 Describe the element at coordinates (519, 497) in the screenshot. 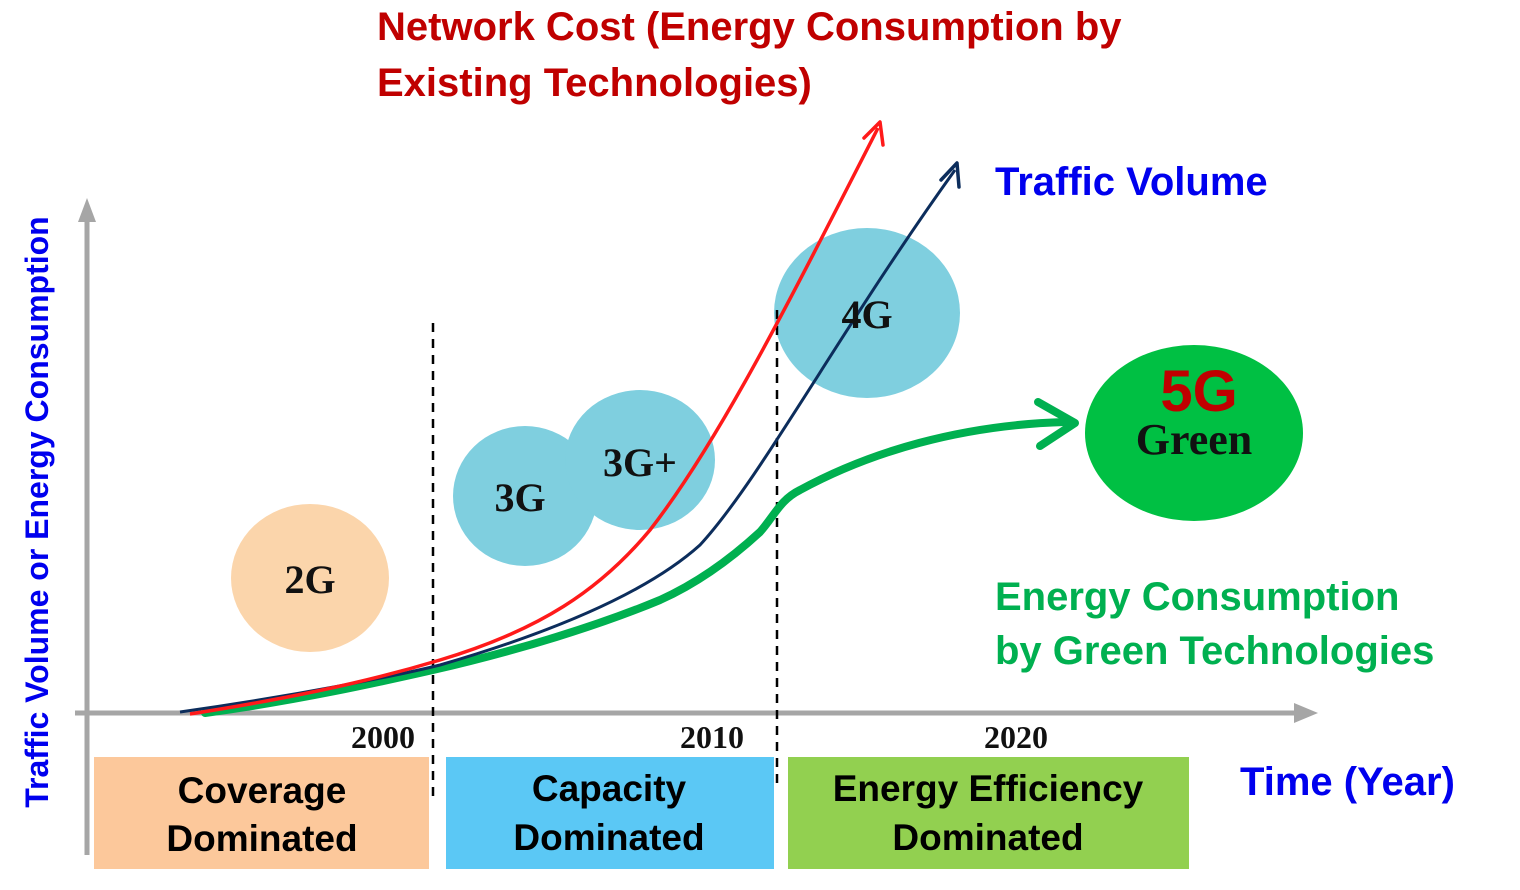

I see `generation-label-3g: 3G` at that location.